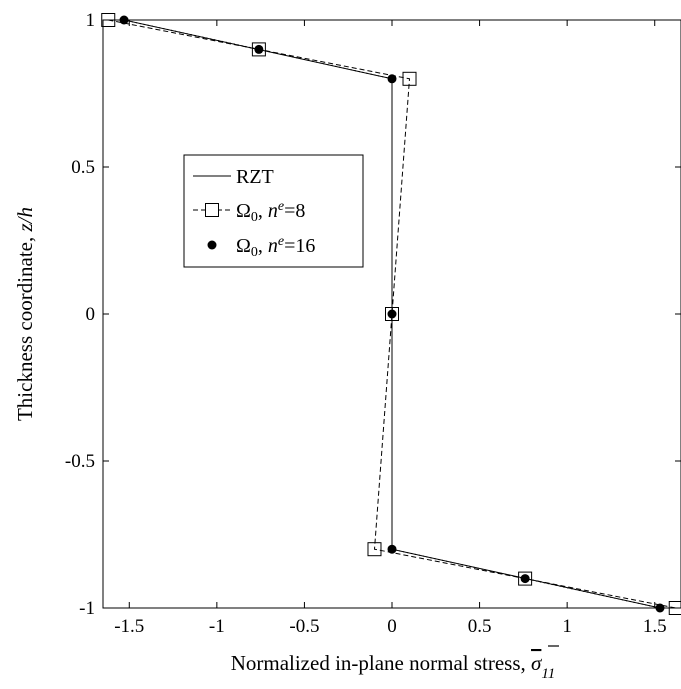  Describe the element at coordinates (25, 314) in the screenshot. I see `y-axis-title: Thickness coordinate, z/h` at that location.